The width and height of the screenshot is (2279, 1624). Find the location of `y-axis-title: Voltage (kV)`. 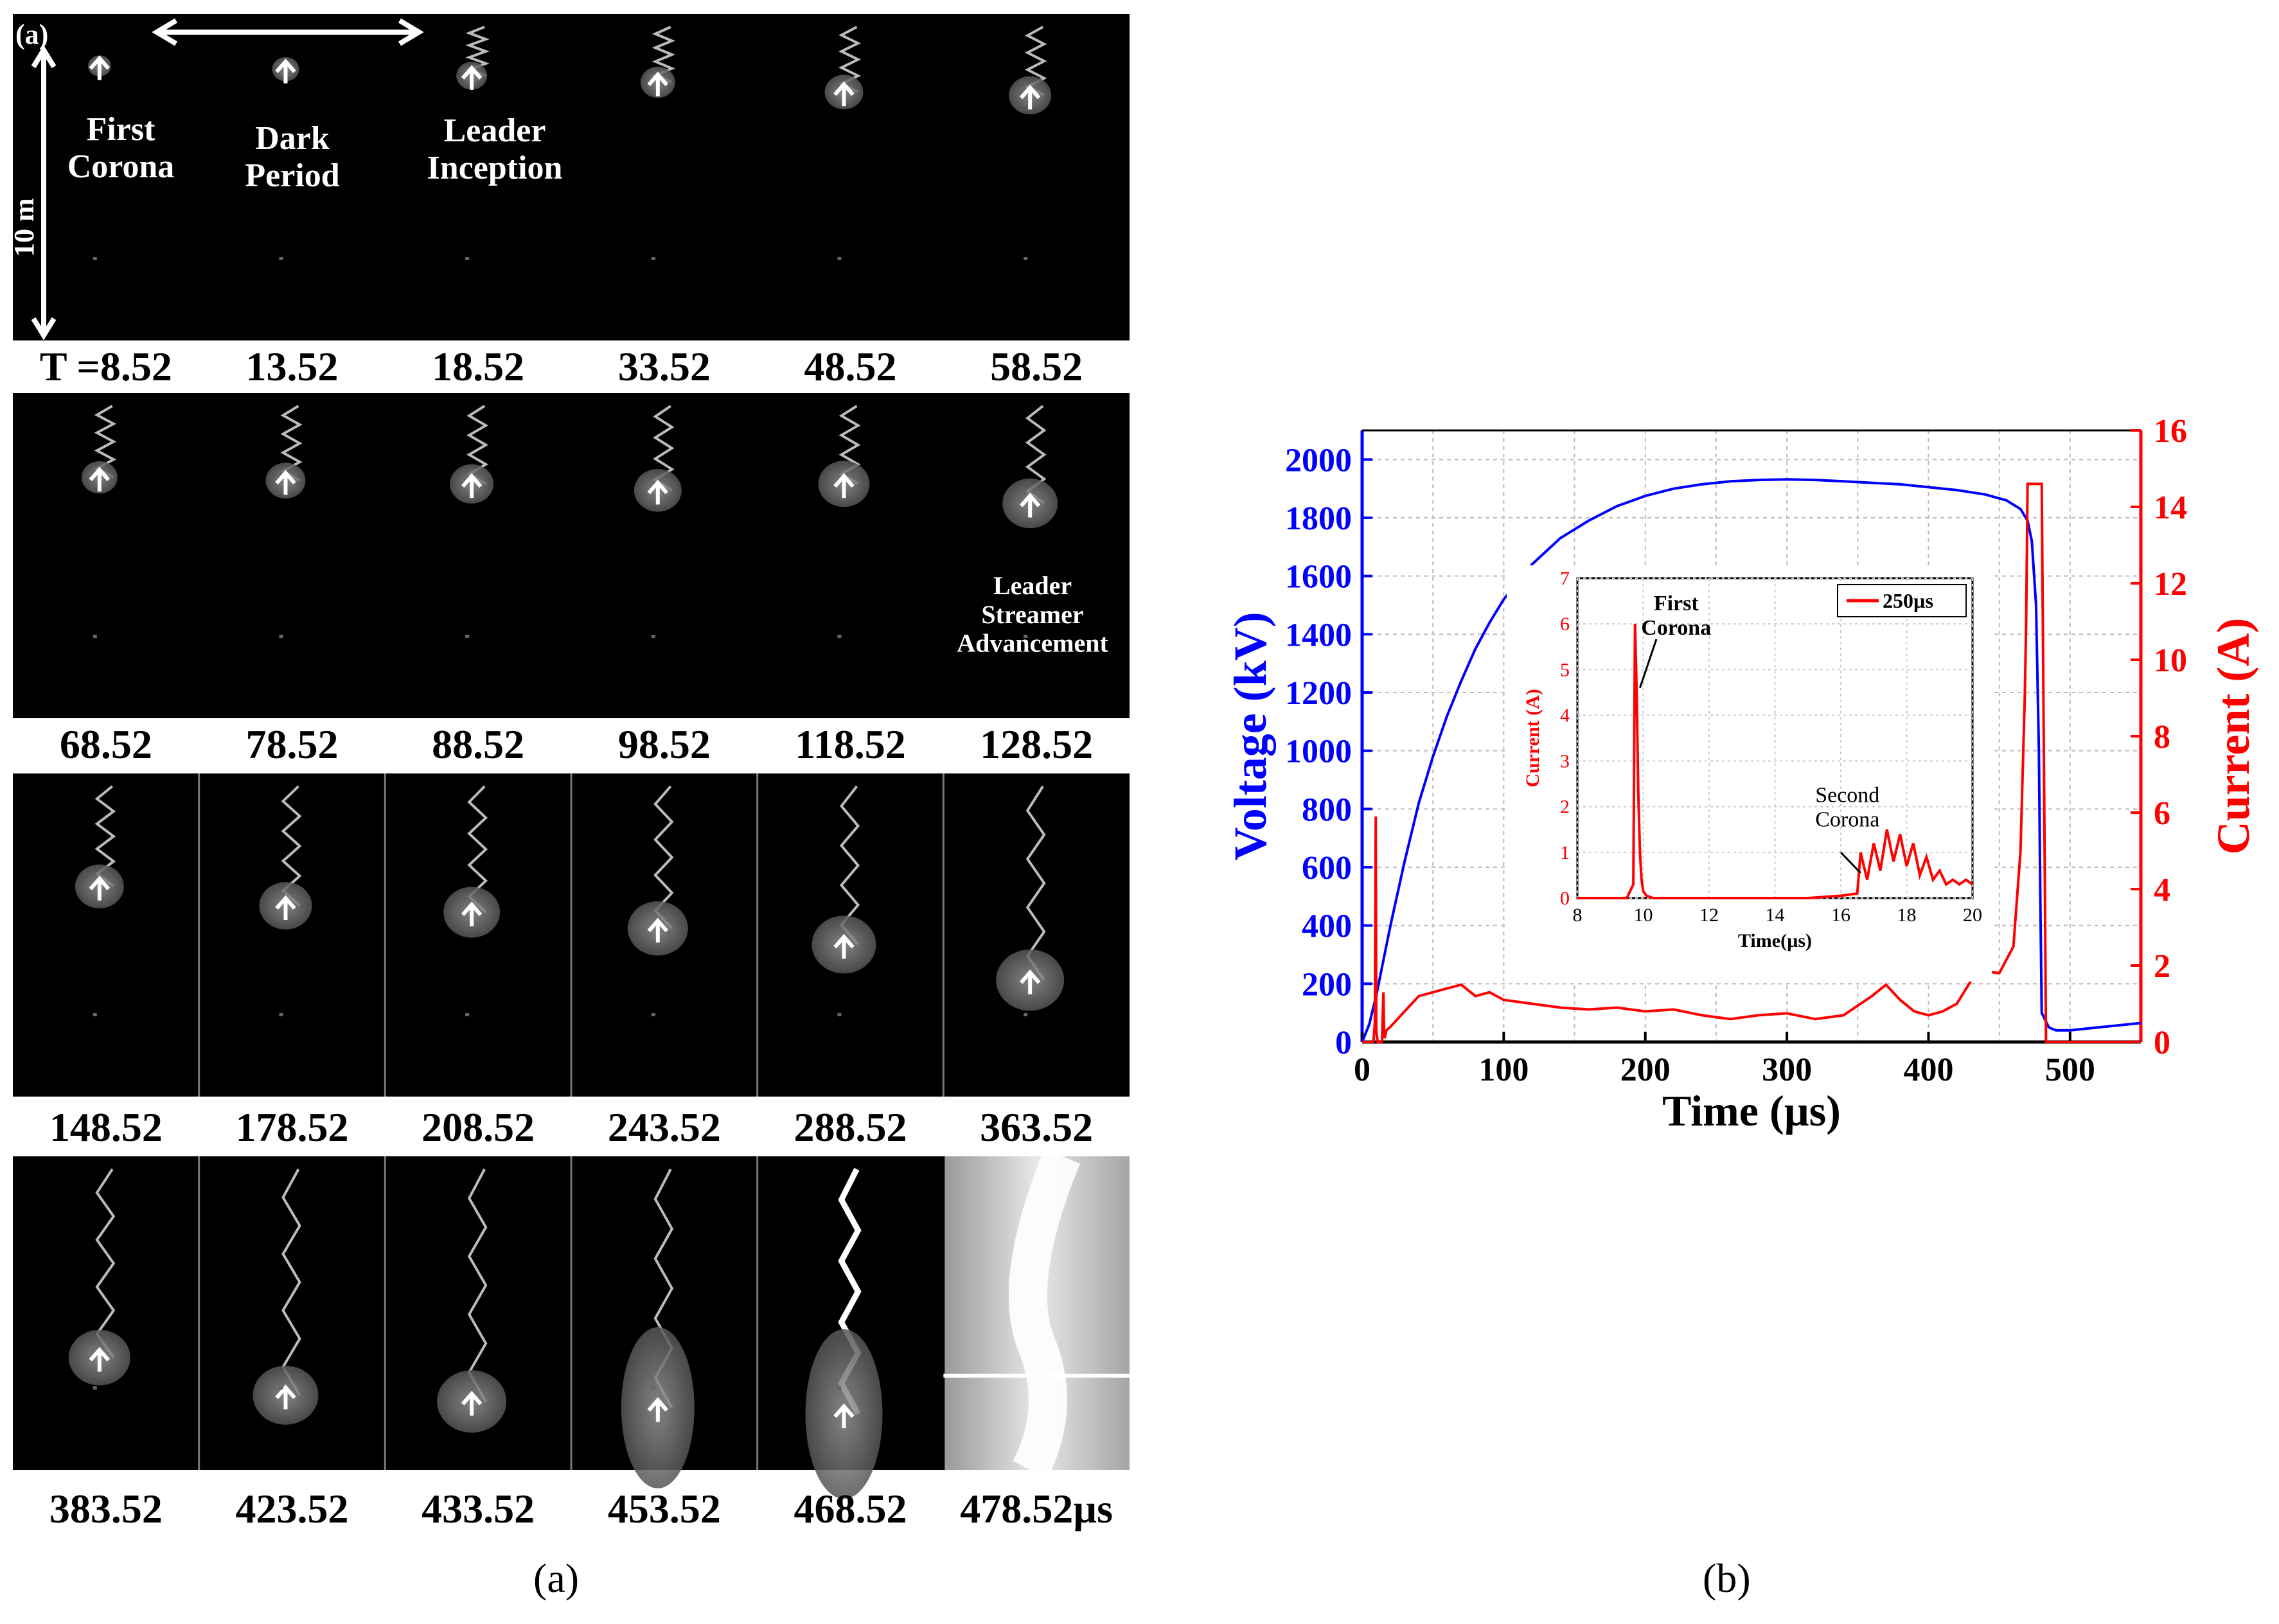

y-axis-title: Voltage (kV) is located at coordinates (1250, 736).